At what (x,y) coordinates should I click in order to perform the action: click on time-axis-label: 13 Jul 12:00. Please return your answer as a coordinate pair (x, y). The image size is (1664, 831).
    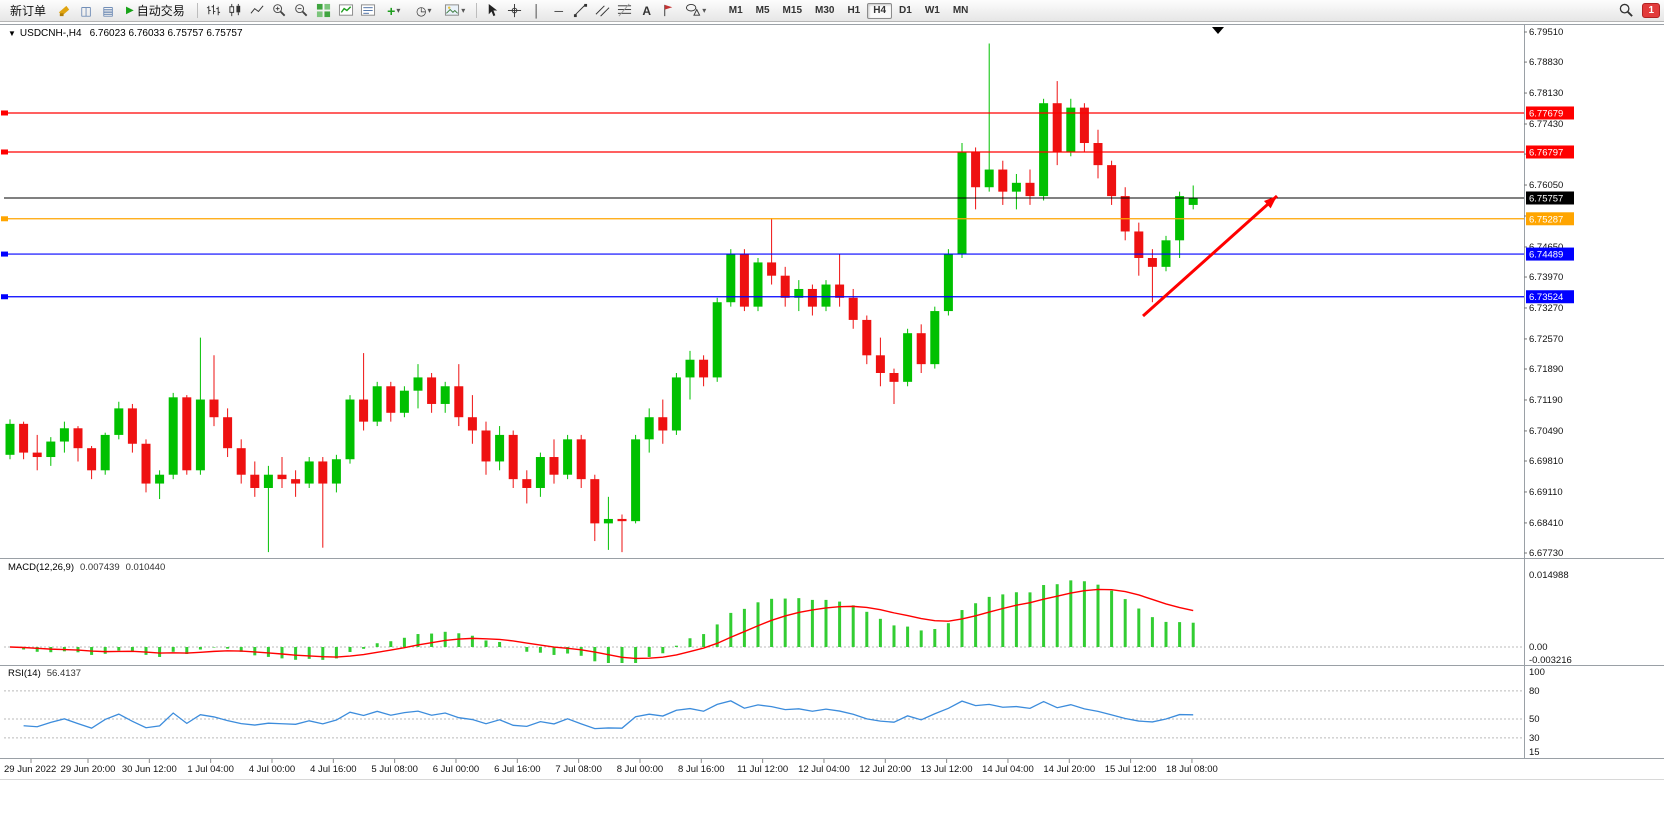
    Looking at the image, I should click on (947, 769).